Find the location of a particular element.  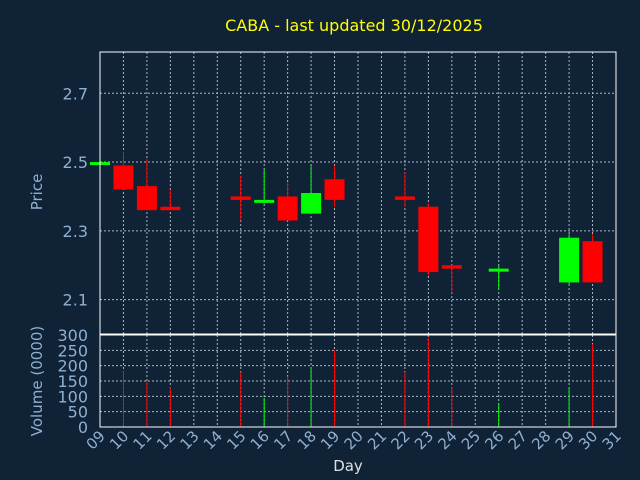

price-tick-label: 2.3 is located at coordinates (75, 231).